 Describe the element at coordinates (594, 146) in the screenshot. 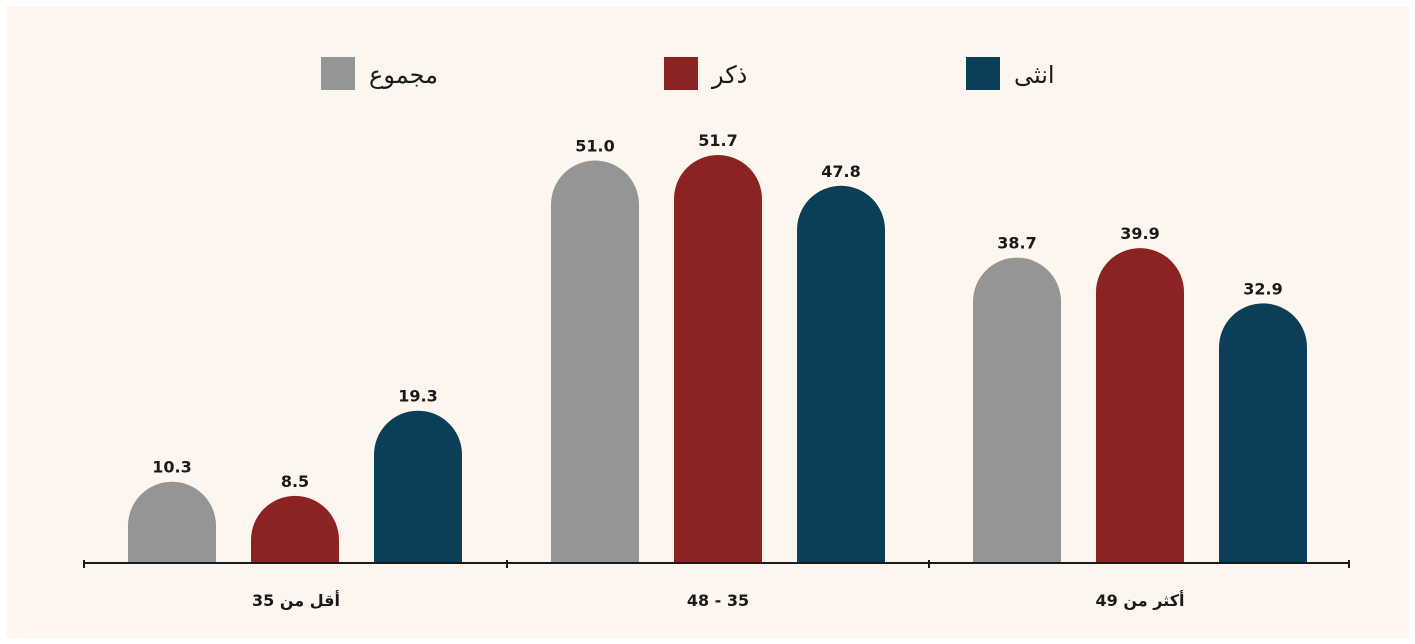

I see `value-label-total-2: 51.0` at that location.